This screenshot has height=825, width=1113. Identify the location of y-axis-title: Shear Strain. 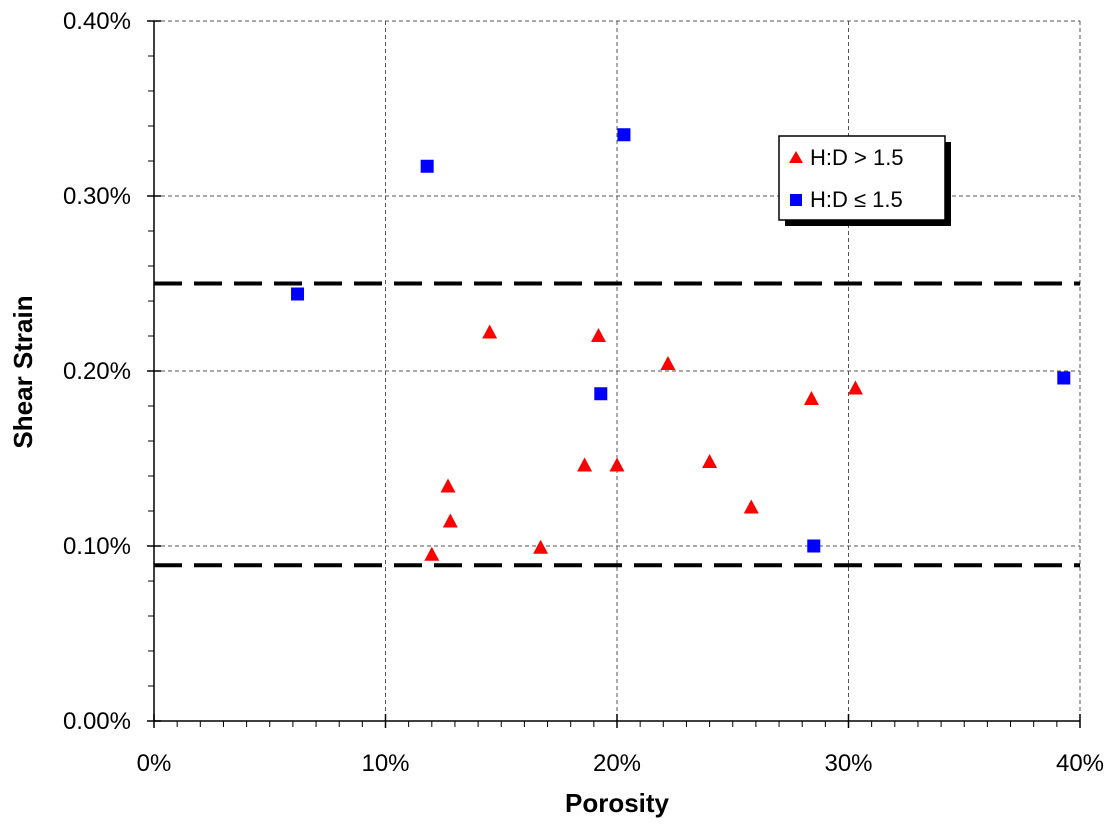
(23, 371).